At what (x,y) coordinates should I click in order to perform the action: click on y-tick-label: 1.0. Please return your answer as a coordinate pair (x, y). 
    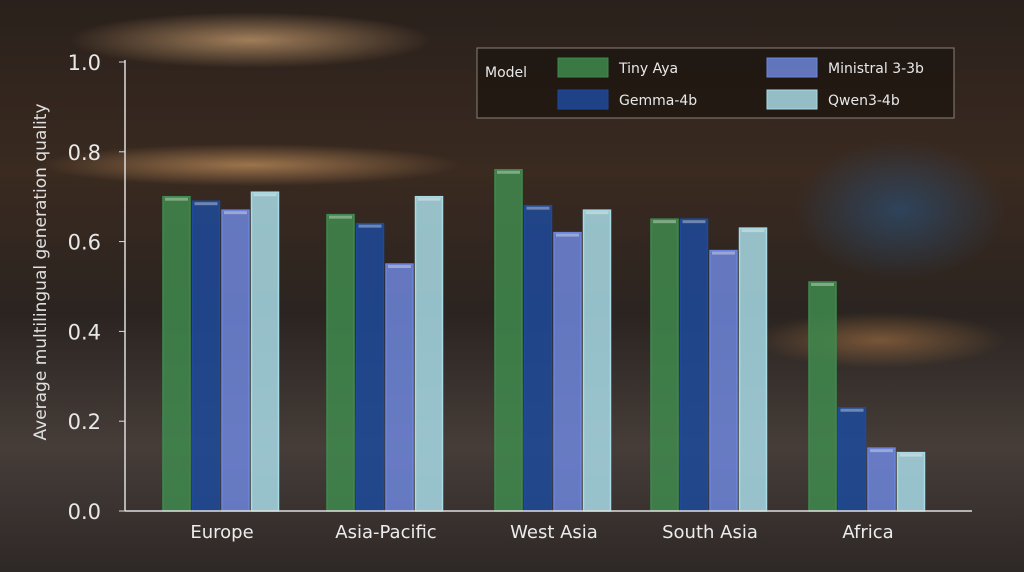
    Looking at the image, I should click on (84, 63).